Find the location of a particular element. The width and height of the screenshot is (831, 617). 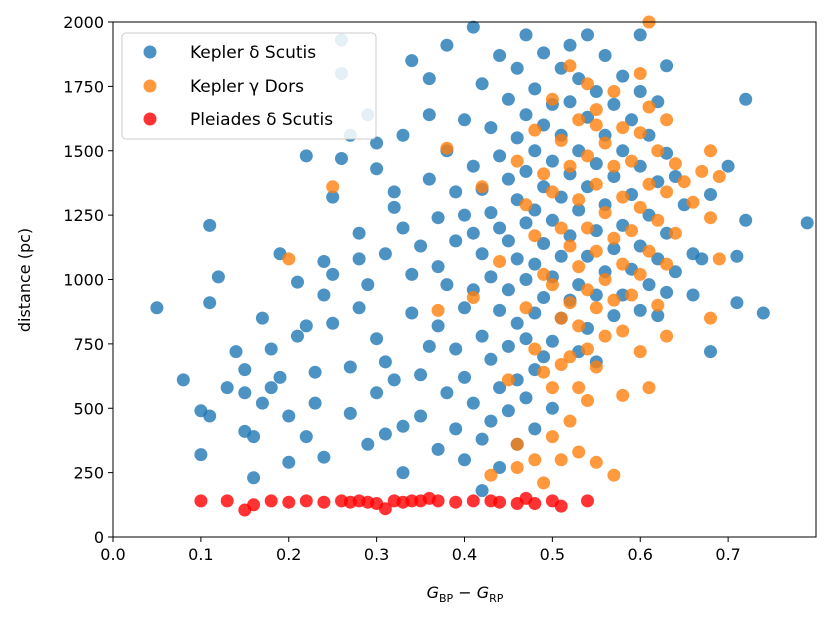

legend-label-kepler-gdor: Kepler γ Dors is located at coordinates (247, 87).